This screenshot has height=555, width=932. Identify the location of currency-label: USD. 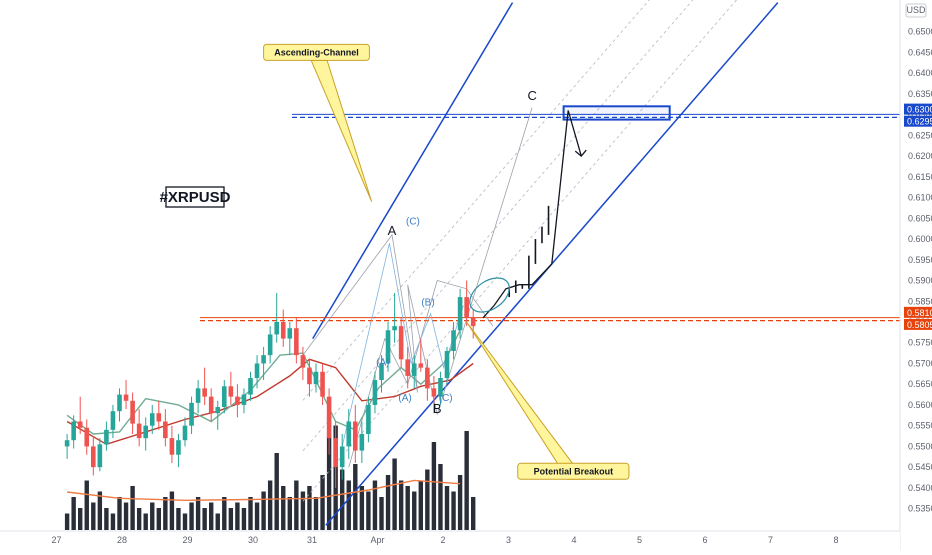
(916, 10).